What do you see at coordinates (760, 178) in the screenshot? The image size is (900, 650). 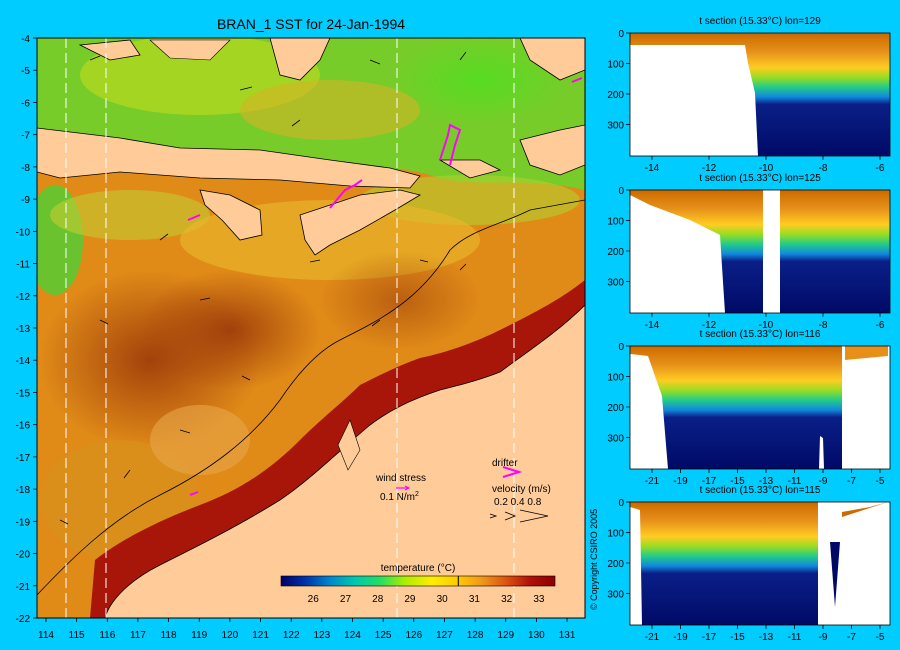 I see `section-title: t section (15.33°C) lon=125` at bounding box center [760, 178].